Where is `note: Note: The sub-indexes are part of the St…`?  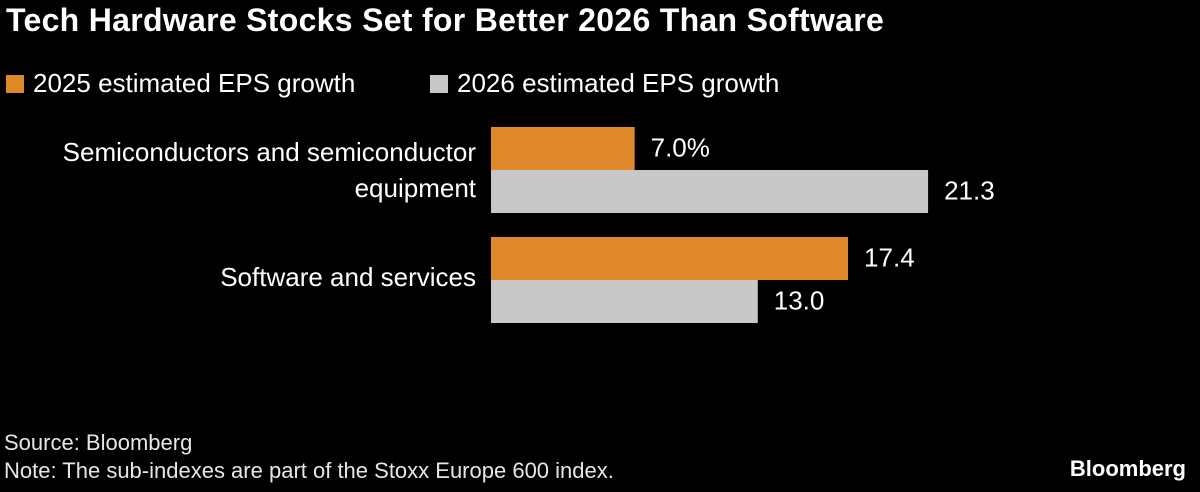
note: Note: The sub-indexes are part of the St… is located at coordinates (309, 470).